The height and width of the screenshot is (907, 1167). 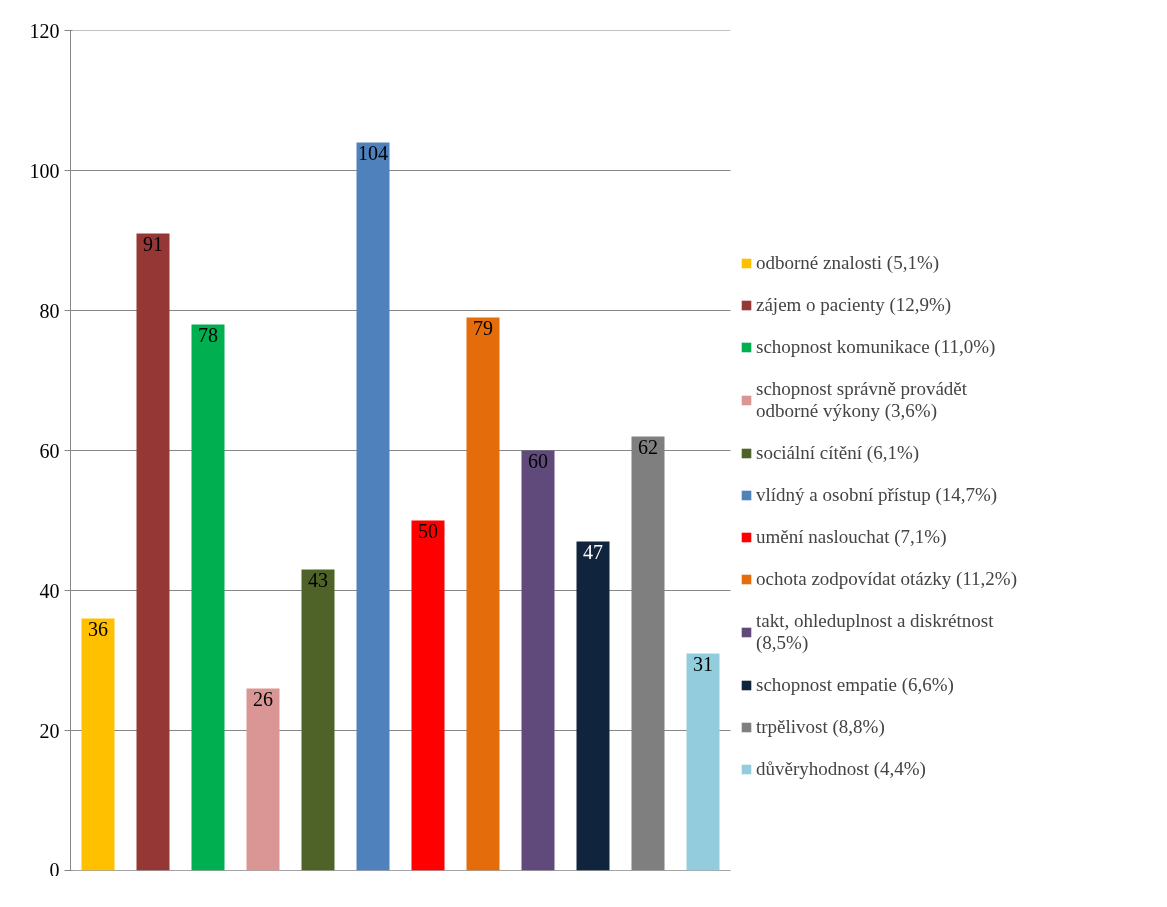 What do you see at coordinates (862, 400) in the screenshot?
I see `legend-label: schopnost správně provádět odborné výkony (3,6%)` at bounding box center [862, 400].